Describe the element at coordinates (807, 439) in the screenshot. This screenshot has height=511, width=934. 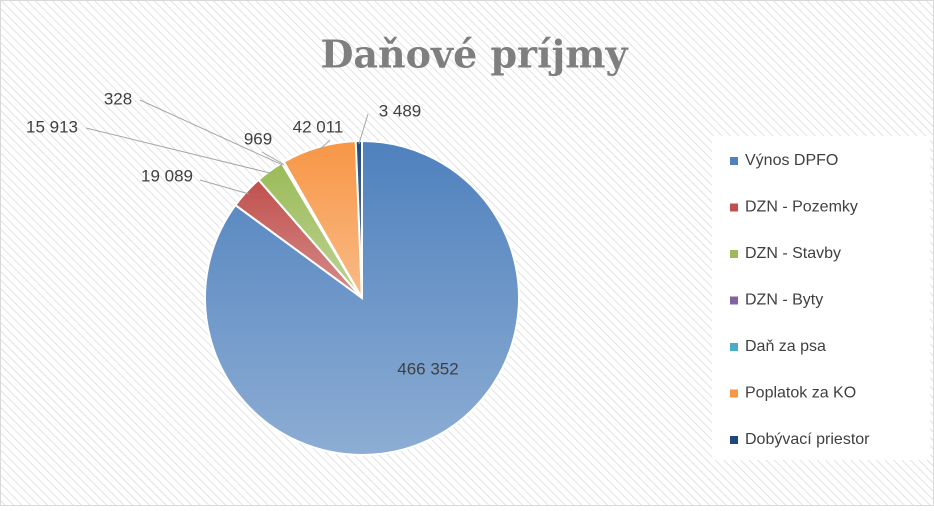
I see `legend-label: Dobývací priestor` at that location.